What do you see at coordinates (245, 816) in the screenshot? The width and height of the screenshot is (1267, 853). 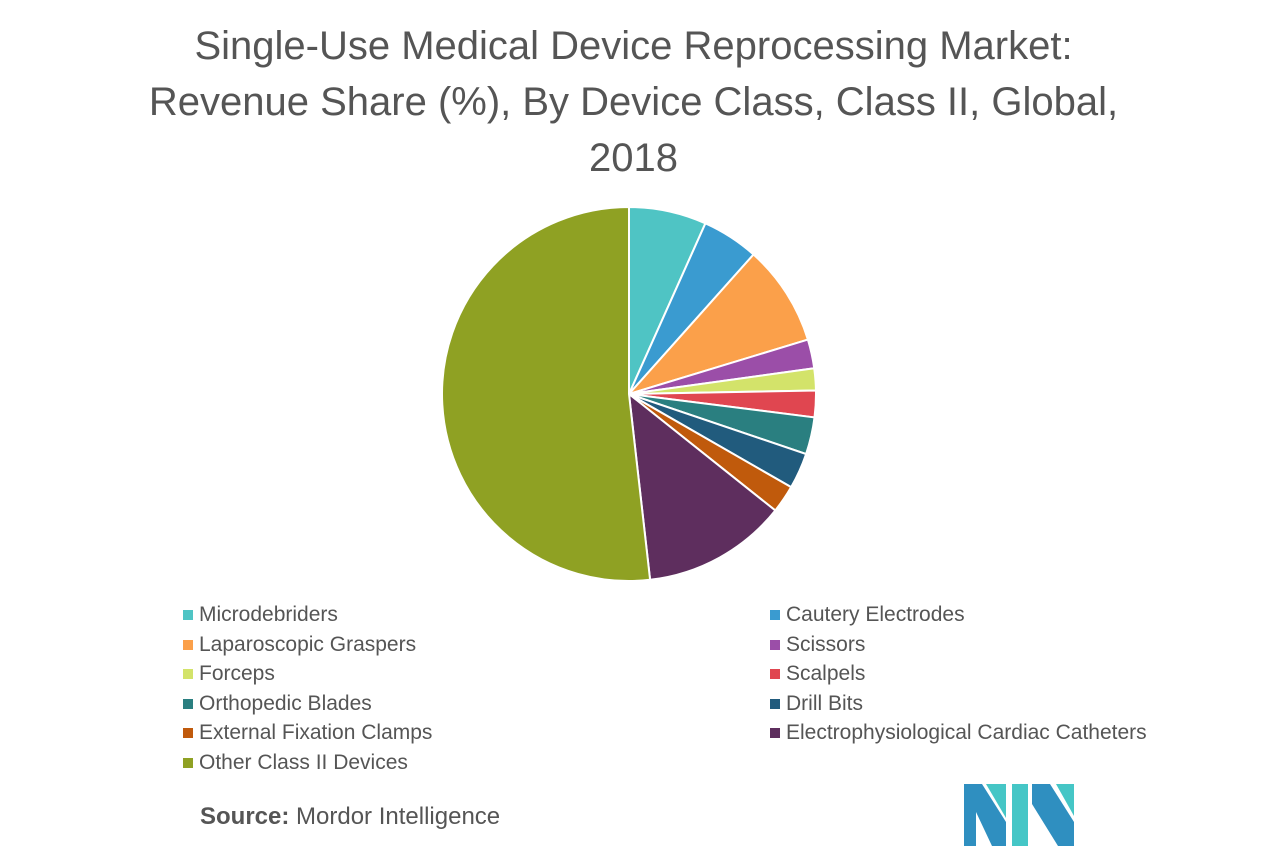 I see `source-label: Source:` at bounding box center [245, 816].